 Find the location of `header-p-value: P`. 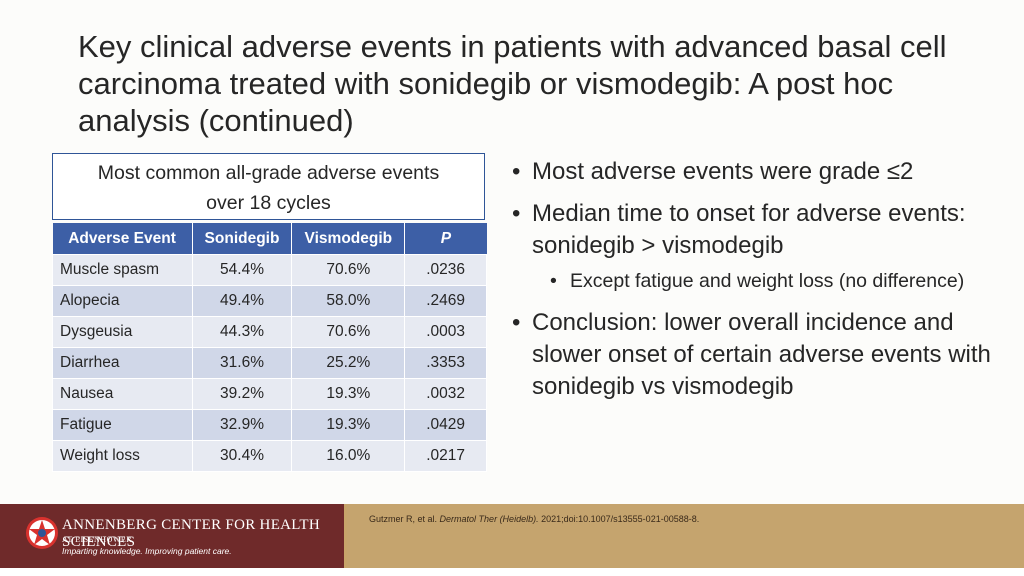

header-p-value: P is located at coordinates (445, 239).